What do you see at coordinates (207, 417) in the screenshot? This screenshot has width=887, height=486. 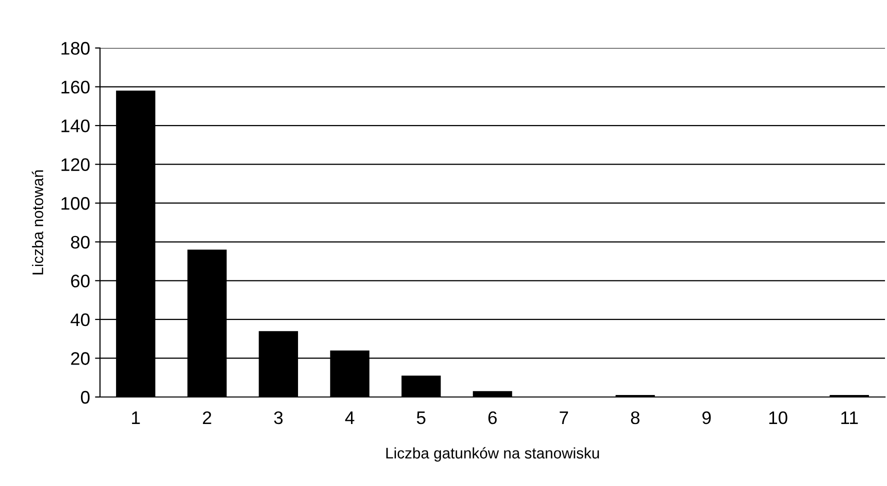 I see `x-tick-label: 2` at bounding box center [207, 417].